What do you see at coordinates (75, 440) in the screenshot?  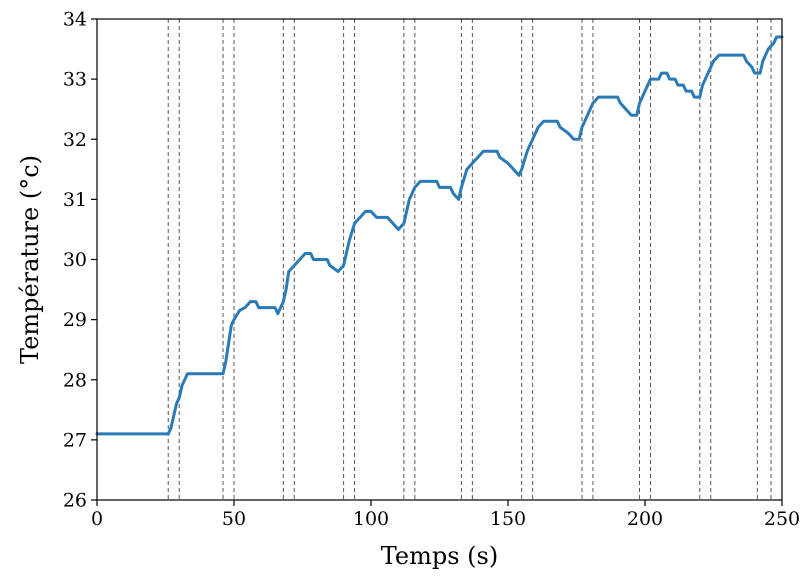 I see `y-tick-label: 27` at bounding box center [75, 440].